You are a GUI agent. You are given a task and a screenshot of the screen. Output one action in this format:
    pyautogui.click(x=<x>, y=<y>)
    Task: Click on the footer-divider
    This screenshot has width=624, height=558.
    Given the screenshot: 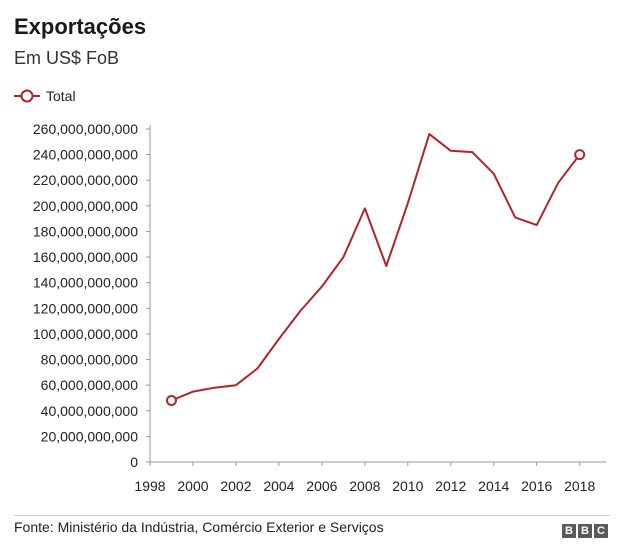 What is the action you would take?
    pyautogui.click(x=312, y=515)
    